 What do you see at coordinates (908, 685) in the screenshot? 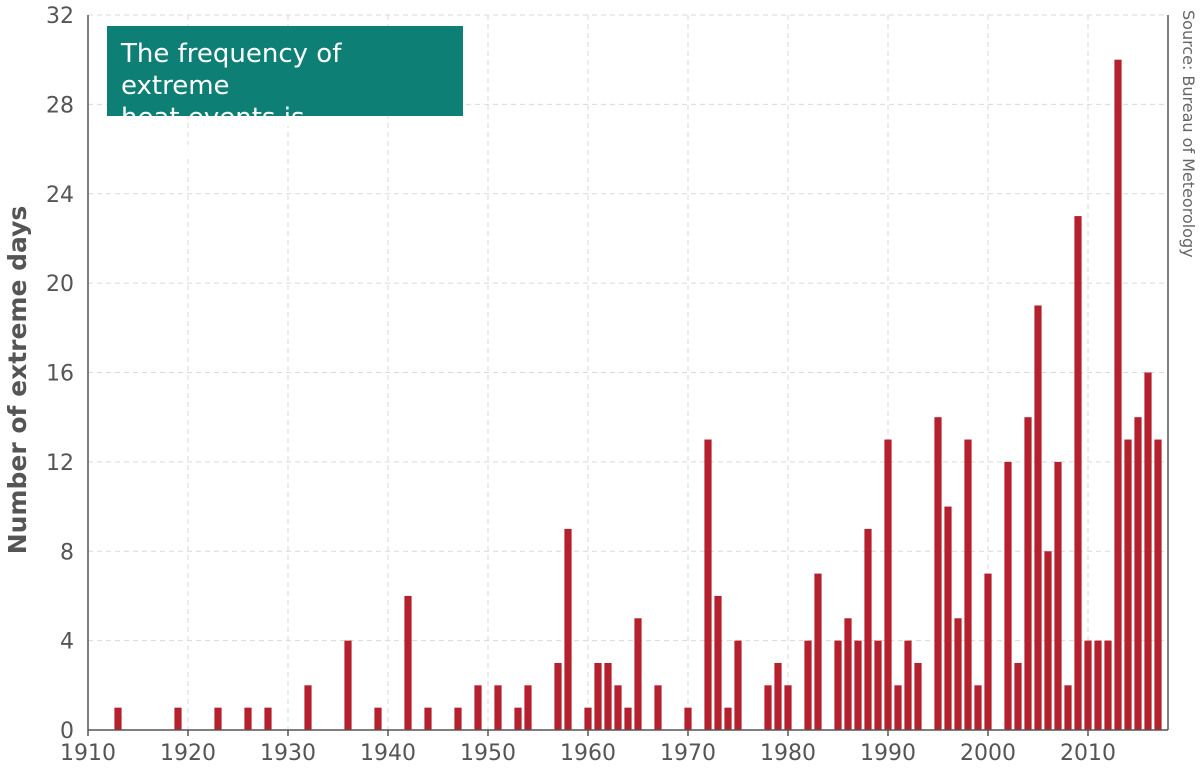
I see `bar-1992` at bounding box center [908, 685].